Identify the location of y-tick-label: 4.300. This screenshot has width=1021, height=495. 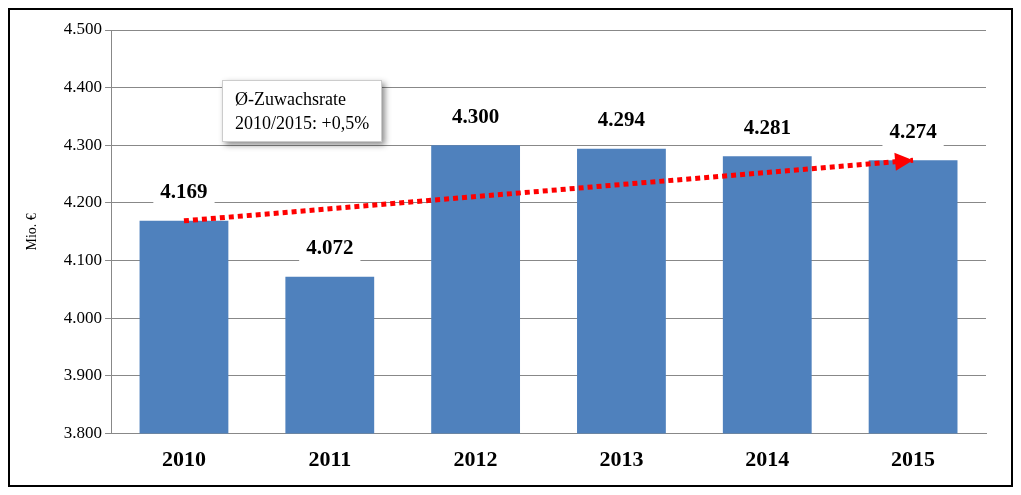
(83, 144).